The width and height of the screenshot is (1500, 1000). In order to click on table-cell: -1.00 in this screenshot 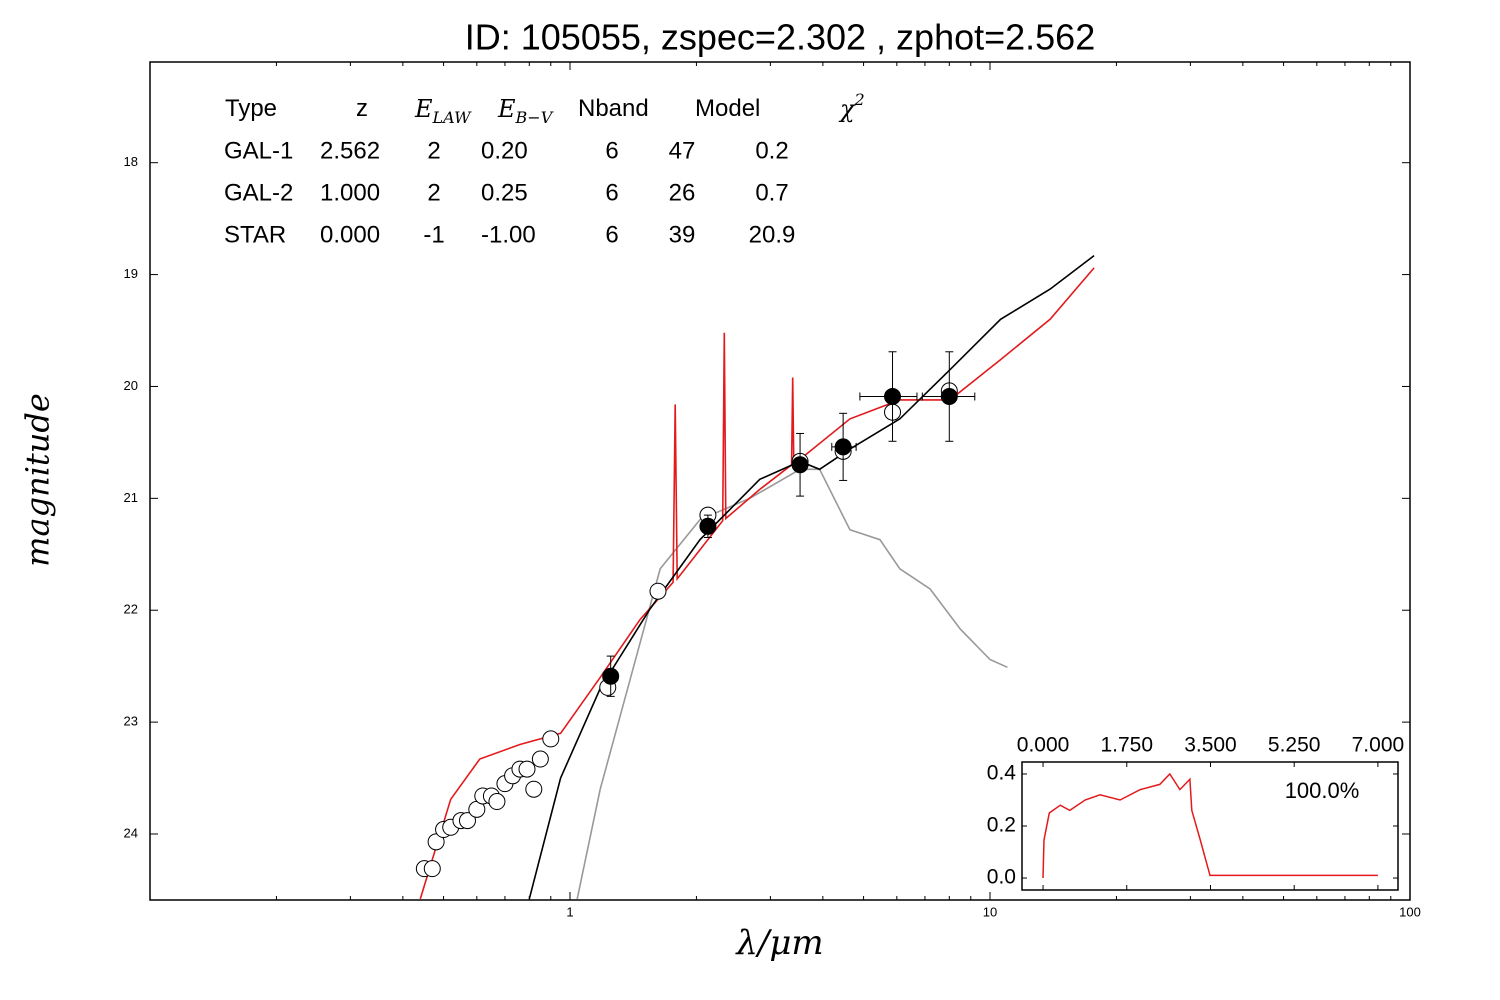, I will do `click(508, 234)`.